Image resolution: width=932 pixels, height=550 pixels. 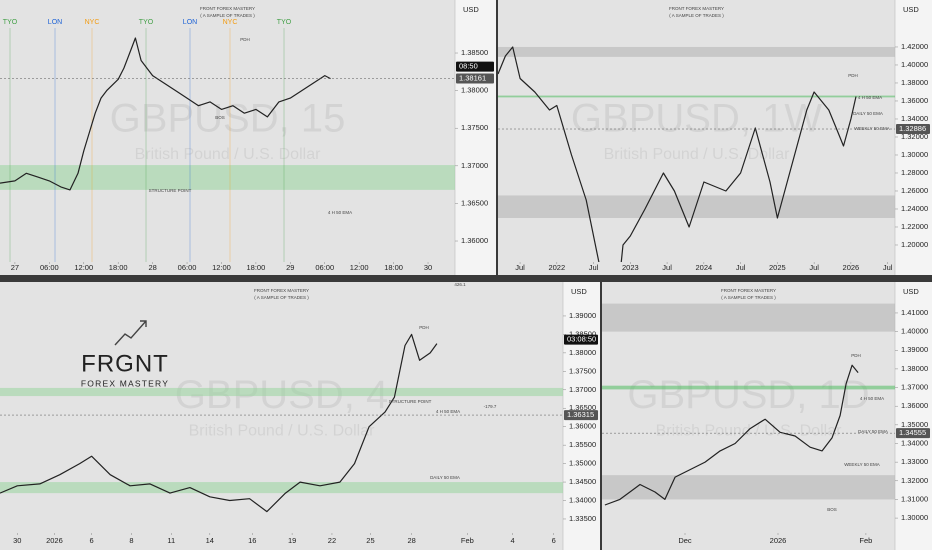 I want to click on x-tick-label: 16, so click(x=252, y=540).